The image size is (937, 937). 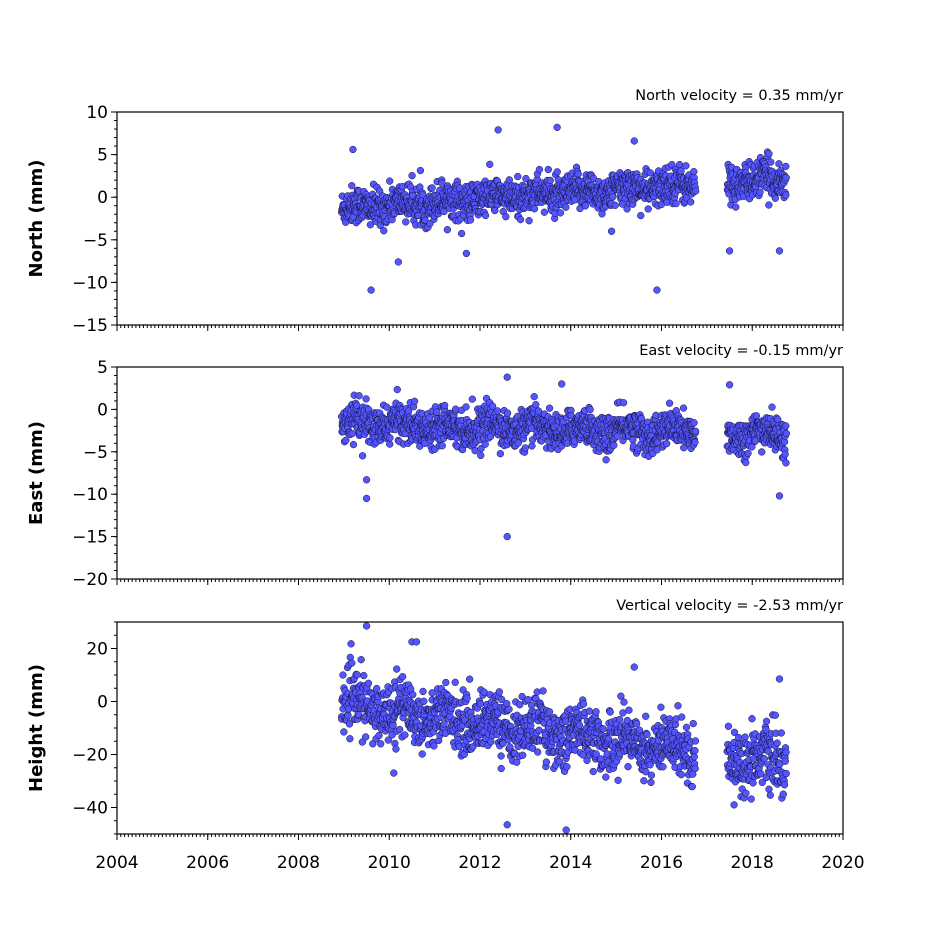 What do you see at coordinates (90, 756) in the screenshot?
I see `height-ytick-label: −20` at bounding box center [90, 756].